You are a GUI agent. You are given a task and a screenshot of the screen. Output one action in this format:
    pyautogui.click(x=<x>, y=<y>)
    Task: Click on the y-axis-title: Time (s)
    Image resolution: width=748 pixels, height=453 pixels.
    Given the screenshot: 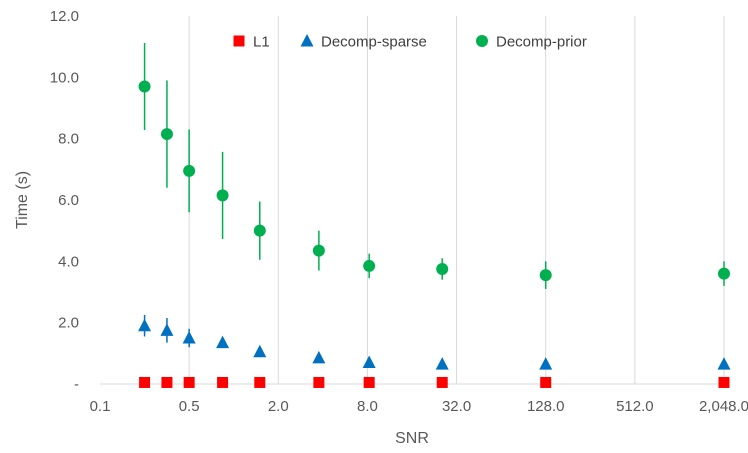 What is the action you would take?
    pyautogui.click(x=22, y=200)
    